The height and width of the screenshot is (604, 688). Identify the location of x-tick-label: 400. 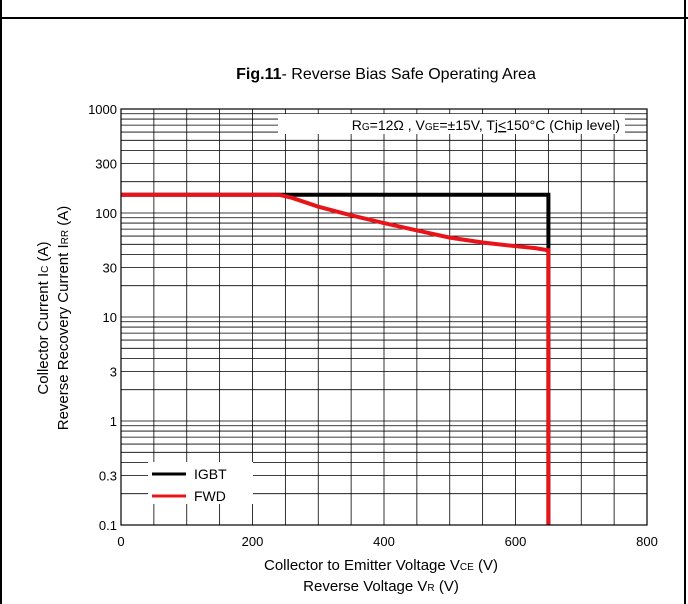
(384, 541).